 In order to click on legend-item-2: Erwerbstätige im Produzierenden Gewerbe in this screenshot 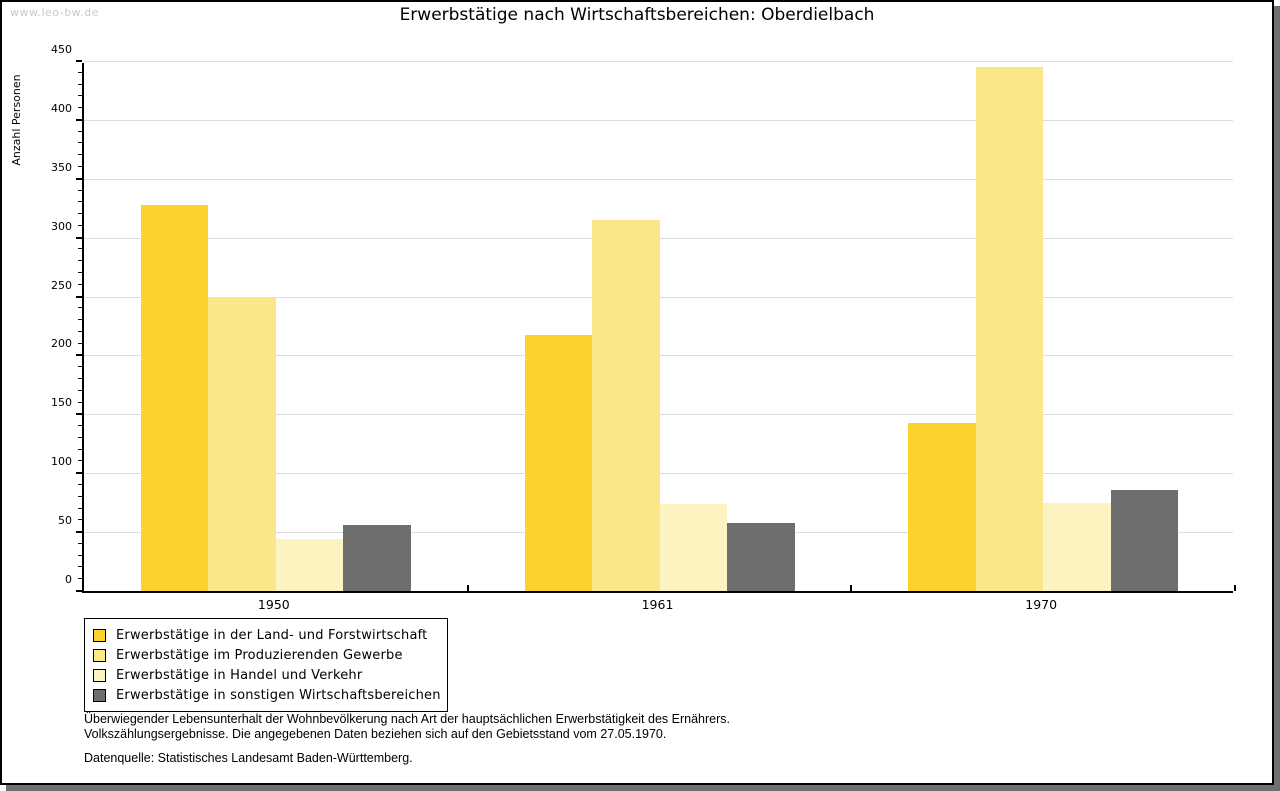, I will do `click(264, 655)`.